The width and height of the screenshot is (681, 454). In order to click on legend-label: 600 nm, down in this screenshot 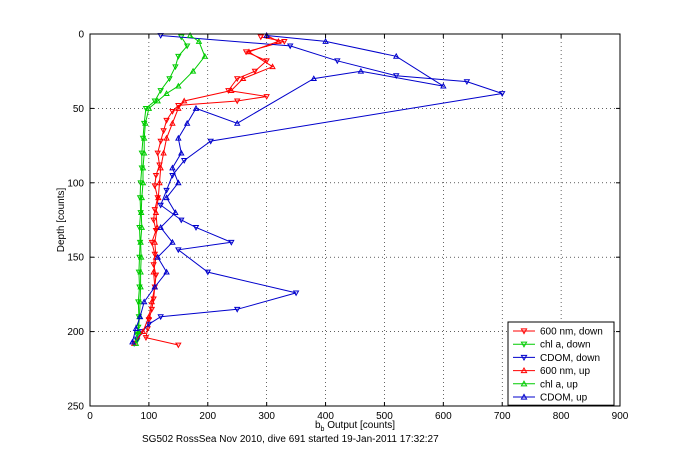, I will do `click(571, 332)`.